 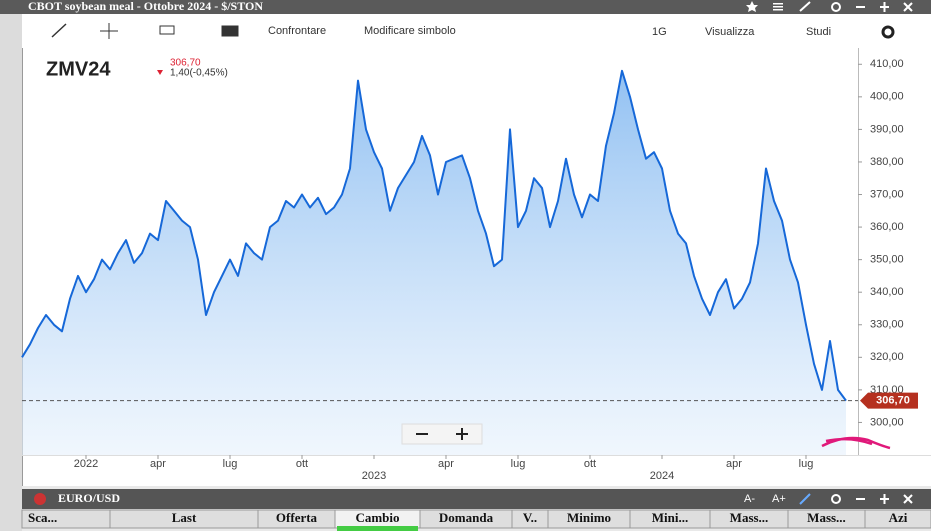 I want to click on panel-icon, so click(x=40, y=499).